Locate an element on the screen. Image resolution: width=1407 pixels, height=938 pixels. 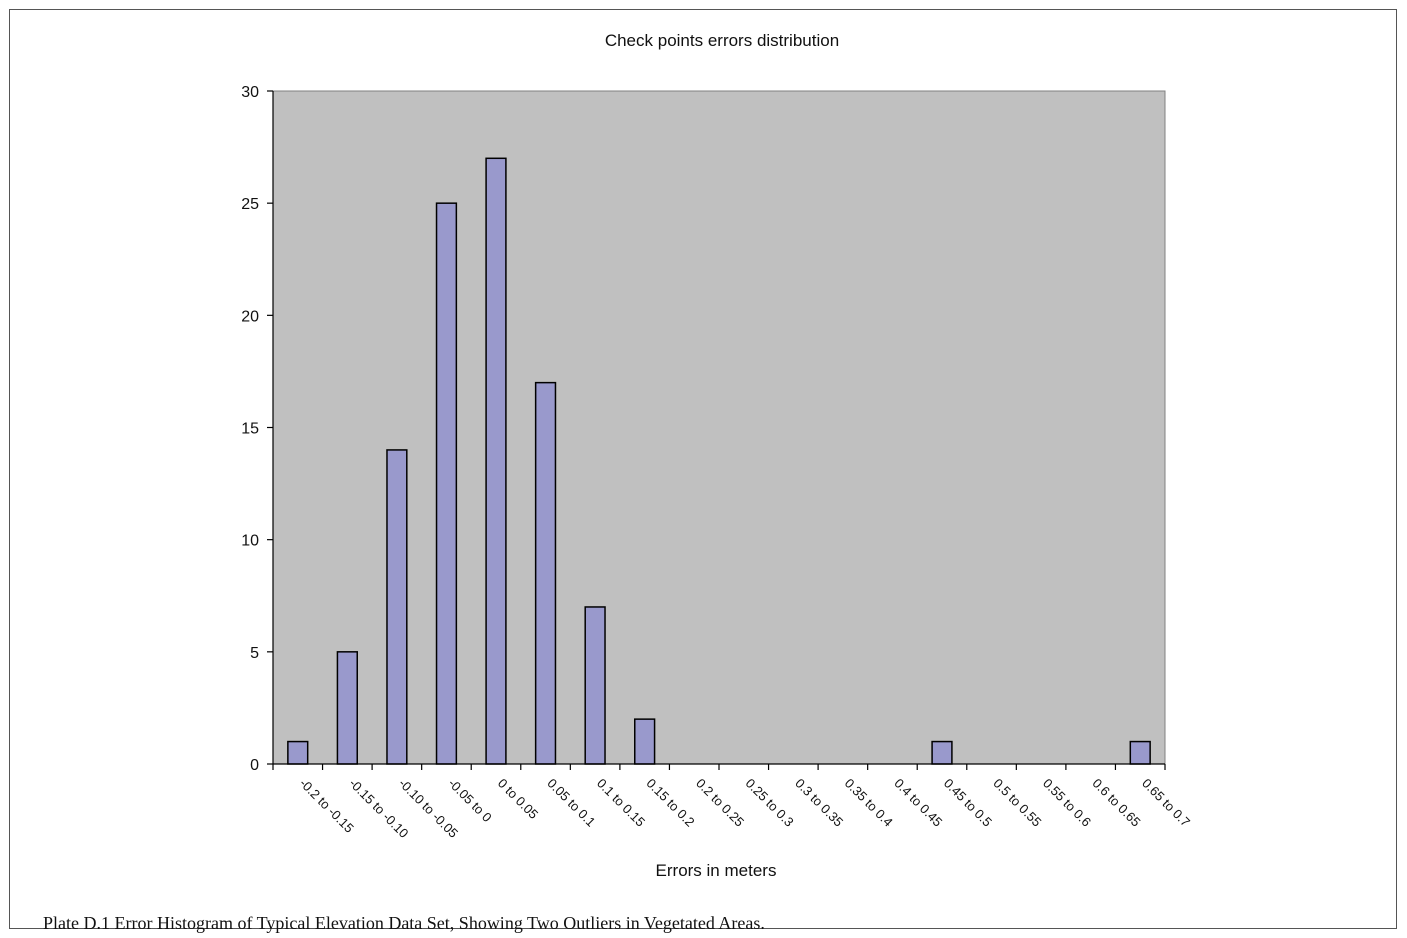
y-tick-label: 15 is located at coordinates (250, 429).